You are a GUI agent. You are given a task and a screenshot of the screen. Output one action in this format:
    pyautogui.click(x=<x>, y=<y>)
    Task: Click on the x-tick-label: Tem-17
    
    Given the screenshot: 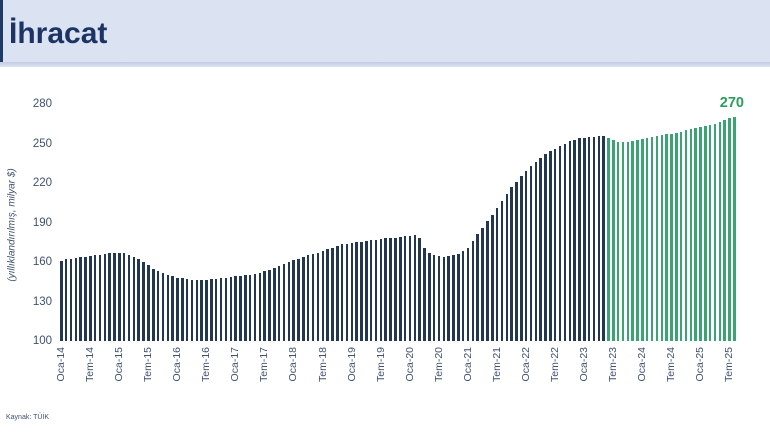 What is the action you would take?
    pyautogui.click(x=264, y=365)
    